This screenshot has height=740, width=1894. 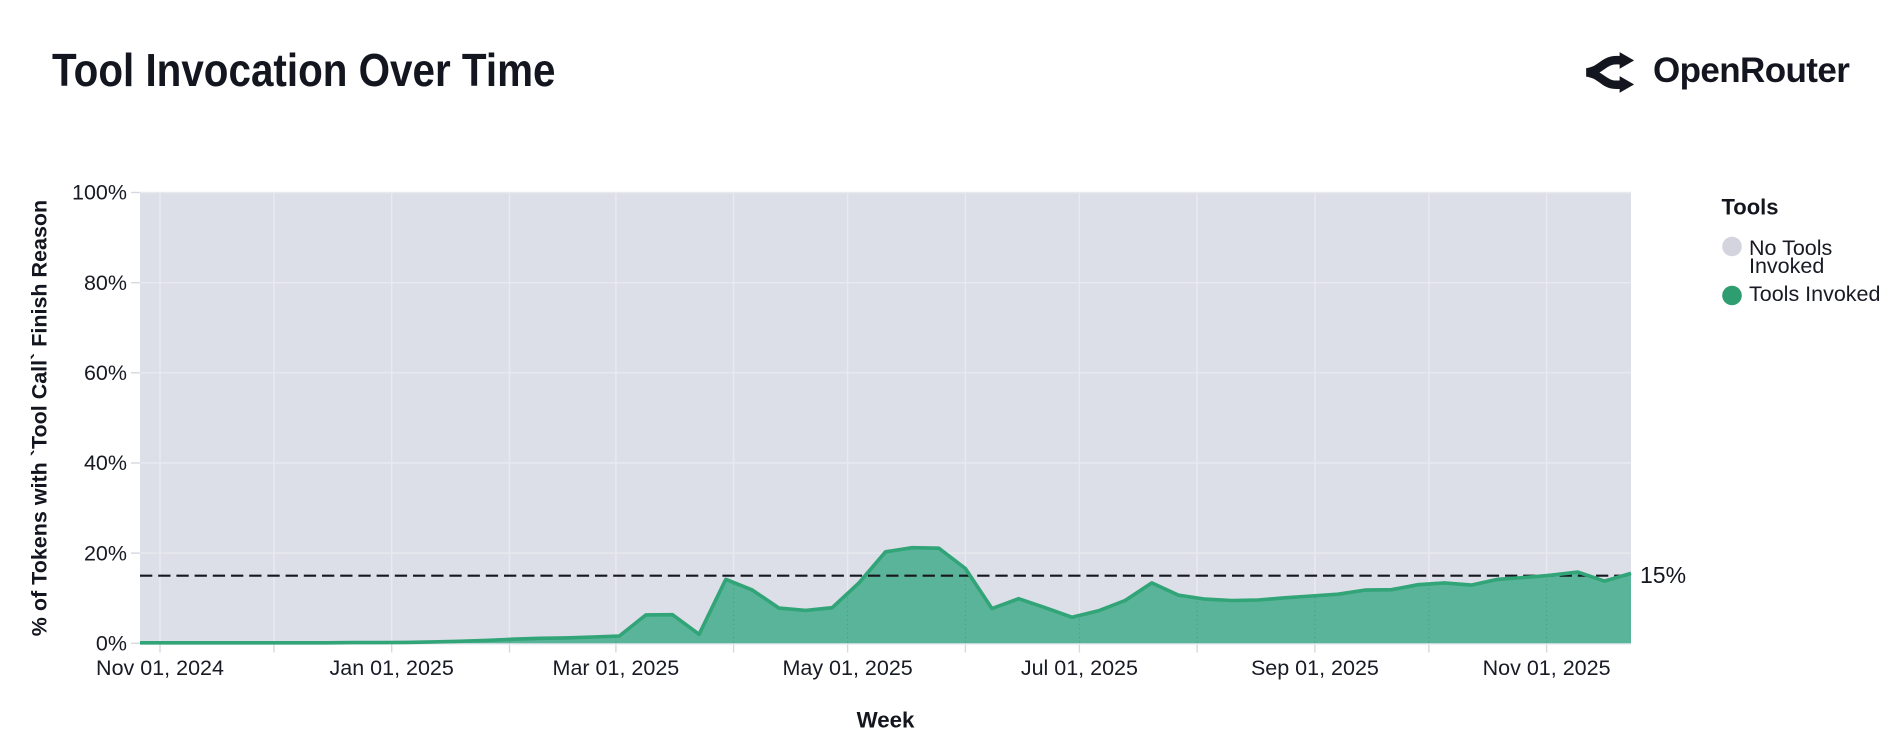 What do you see at coordinates (1750, 207) in the screenshot?
I see `svg-text: Tools` at bounding box center [1750, 207].